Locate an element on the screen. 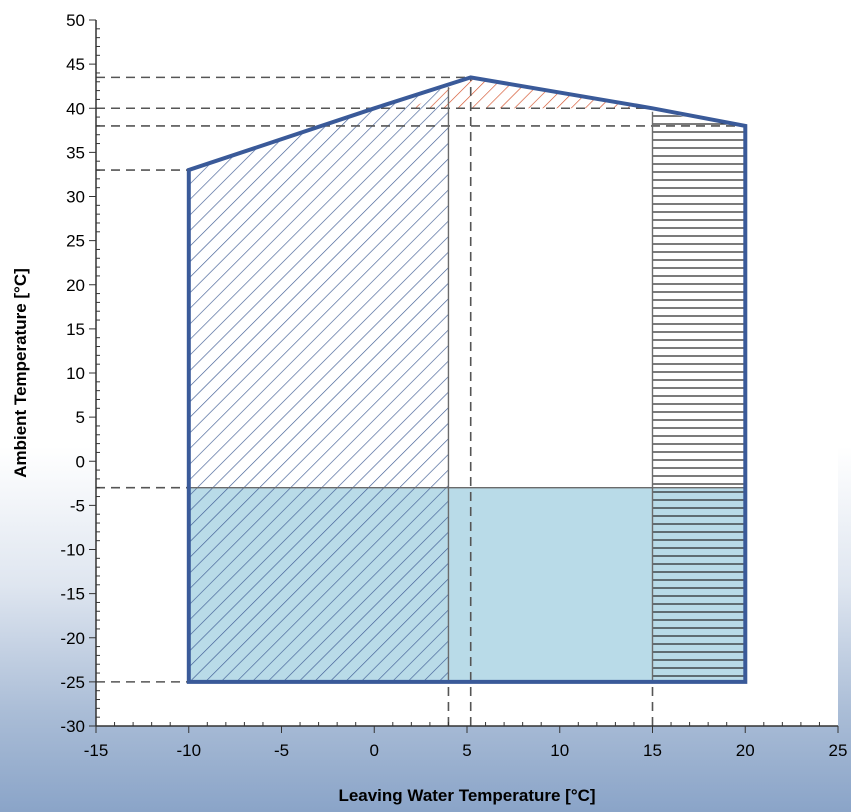 The height and width of the screenshot is (812, 851). y-tick-label: 0 is located at coordinates (80, 461).